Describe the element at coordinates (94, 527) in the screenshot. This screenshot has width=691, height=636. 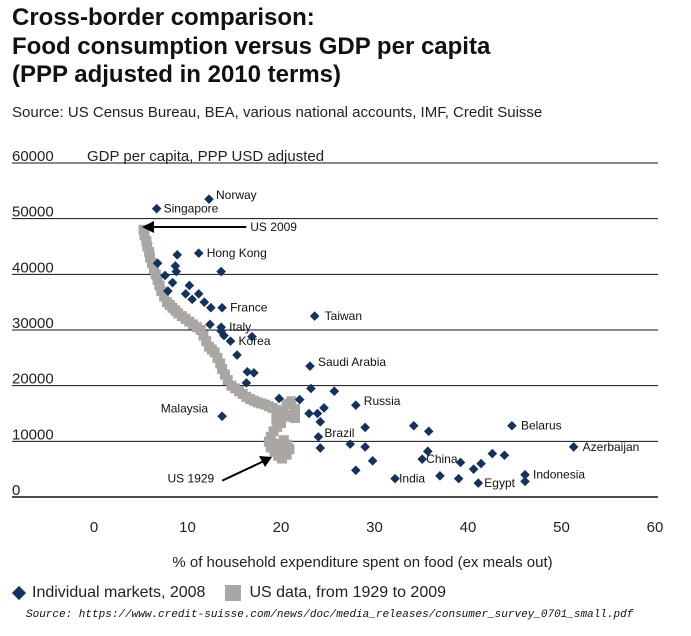
I see `x-tick-label: 0` at that location.